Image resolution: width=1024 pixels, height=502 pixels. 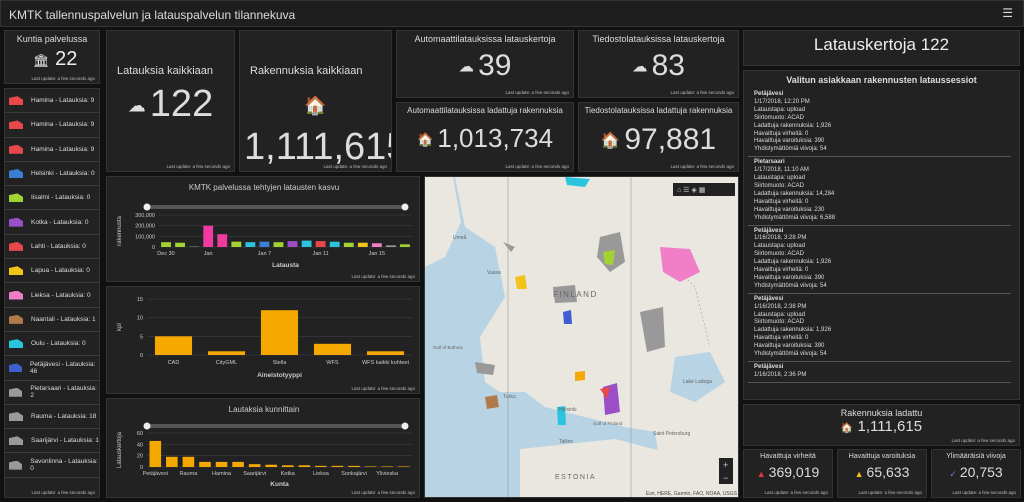 I want to click on map-label: Tallinn, so click(x=566, y=442).